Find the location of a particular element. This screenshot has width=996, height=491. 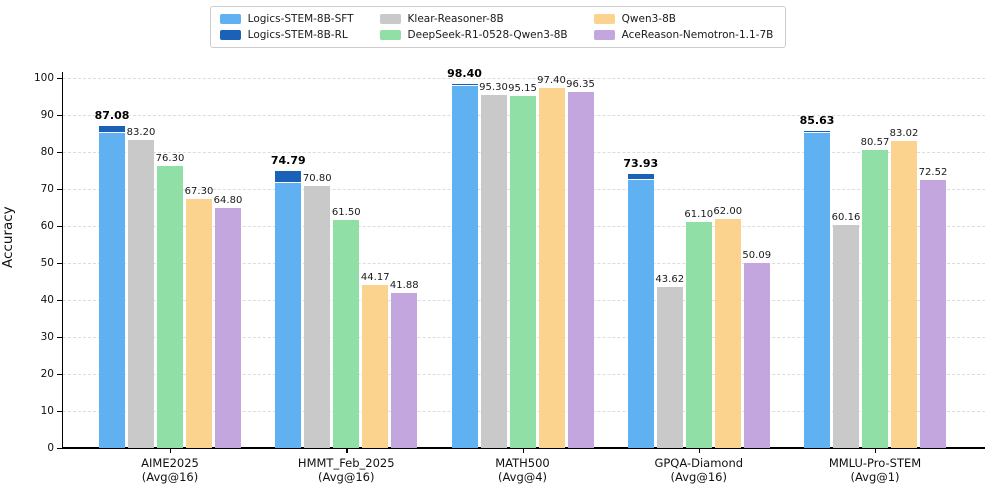

bar-value-label: 76.30 is located at coordinates (170, 158).